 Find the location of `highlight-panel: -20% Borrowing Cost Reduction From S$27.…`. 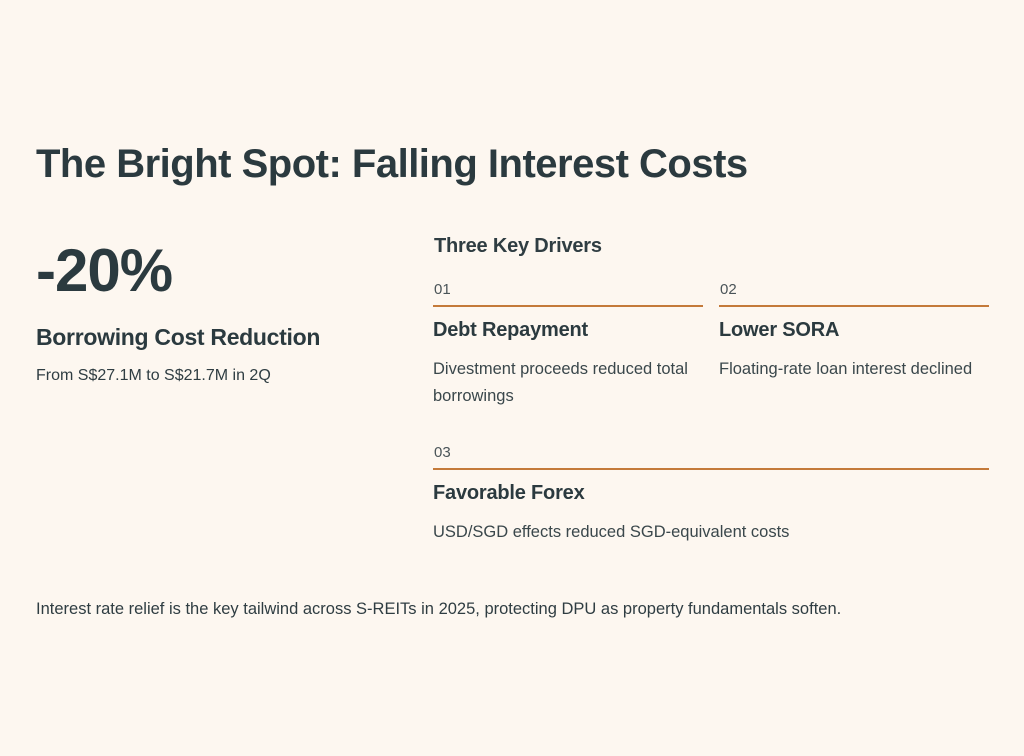

highlight-panel: -20% Borrowing Cost Reduction From S$27.… is located at coordinates (216, 311).